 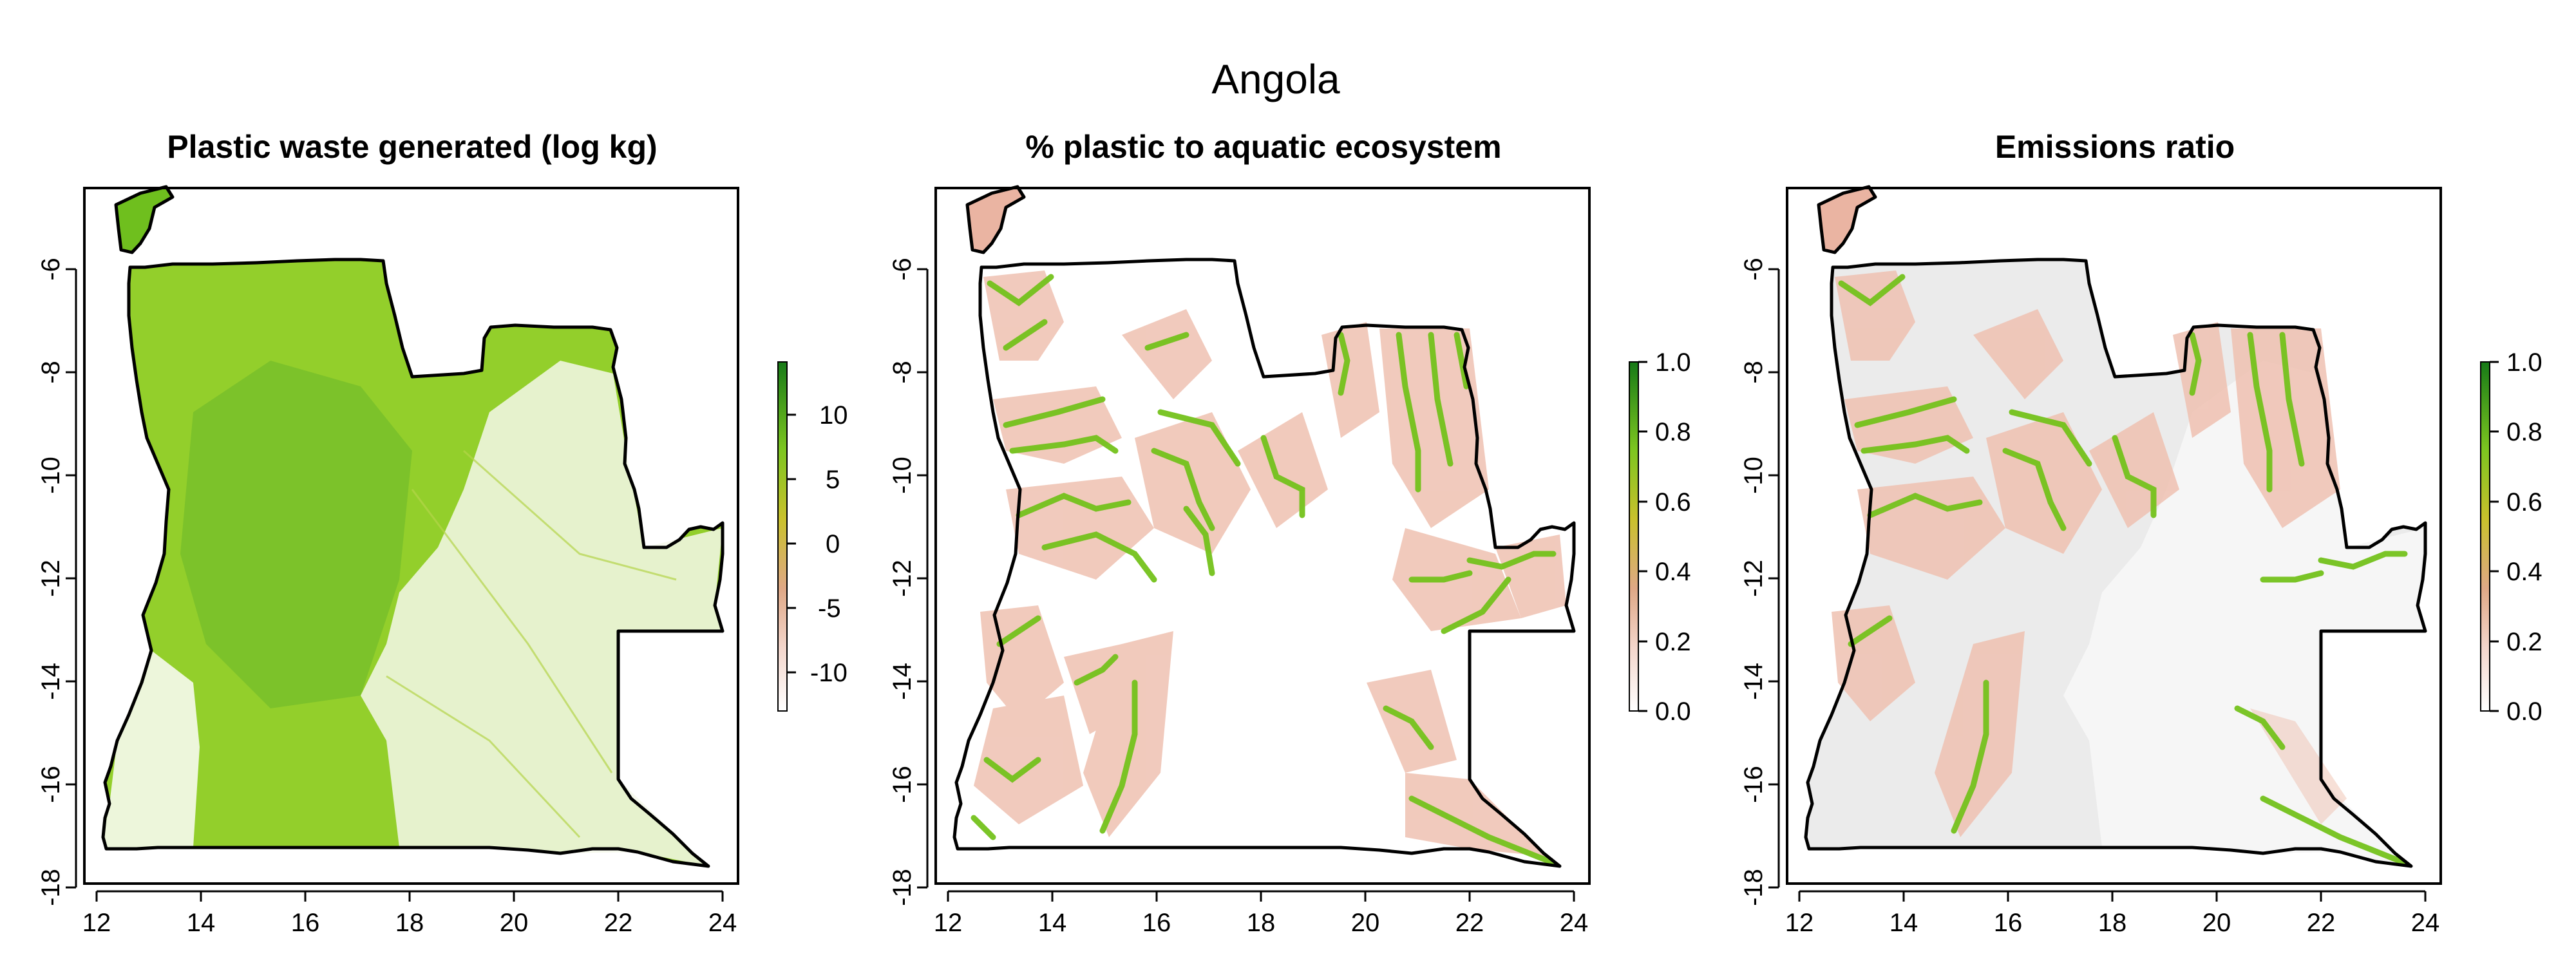 What do you see at coordinates (531, 644) in the screenshot?
I see `green-lines` at bounding box center [531, 644].